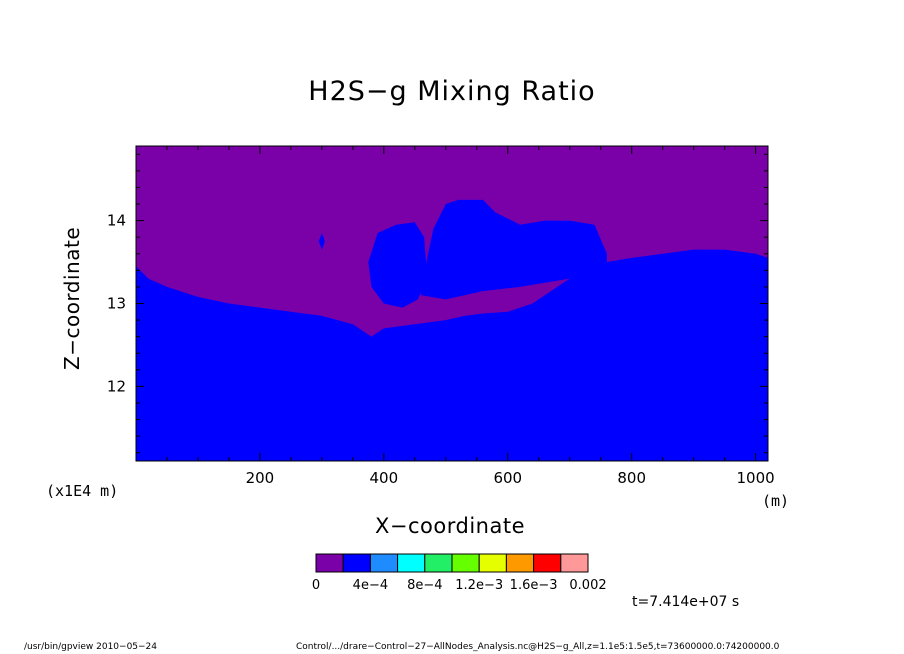  What do you see at coordinates (756, 478) in the screenshot?
I see `x-tick-label: 1000` at bounding box center [756, 478].